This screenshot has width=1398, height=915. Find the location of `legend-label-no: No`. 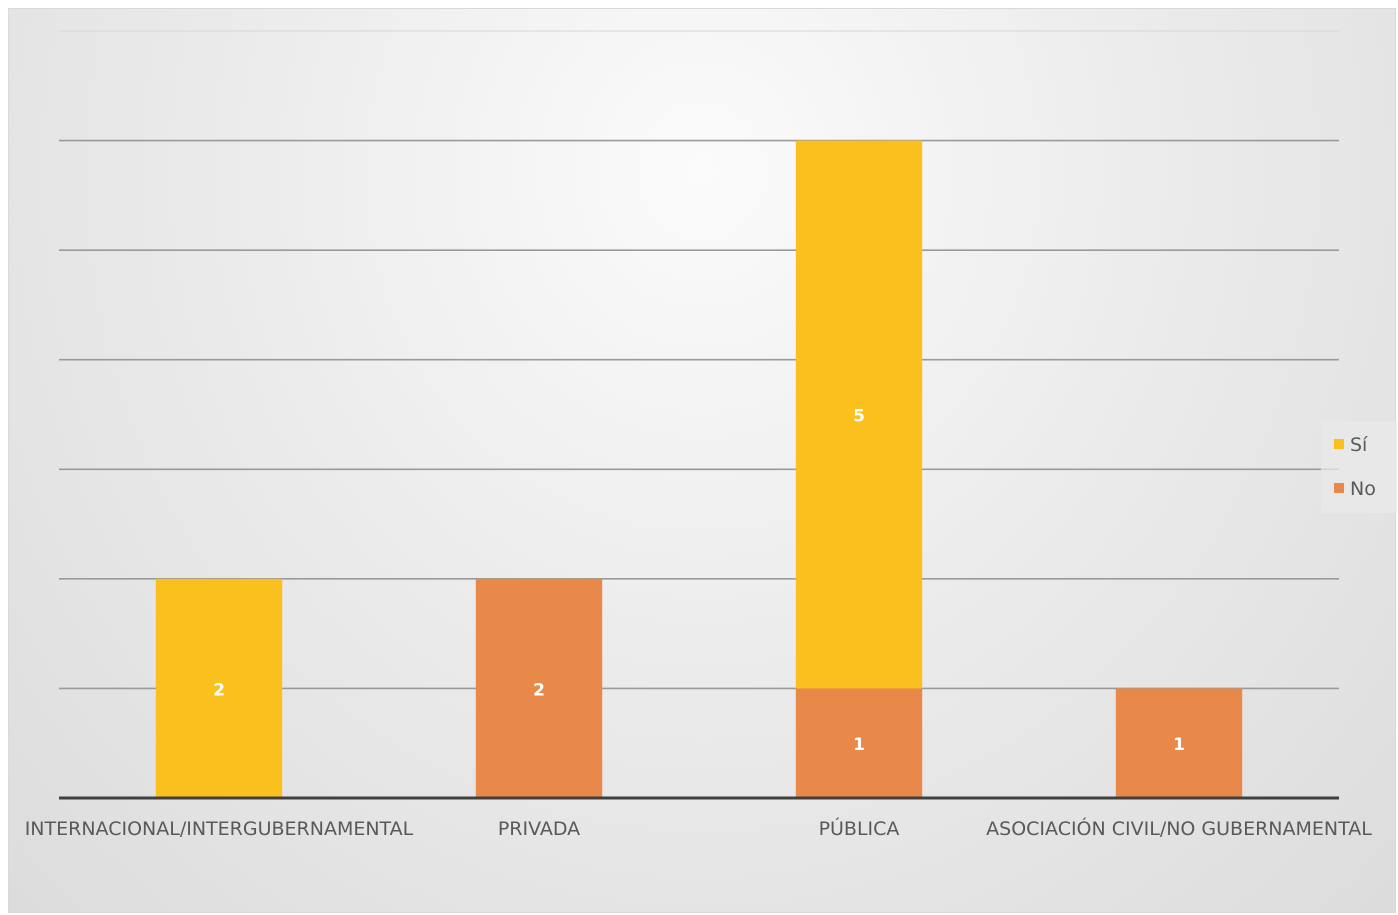

legend-label-no: No is located at coordinates (1363, 489).